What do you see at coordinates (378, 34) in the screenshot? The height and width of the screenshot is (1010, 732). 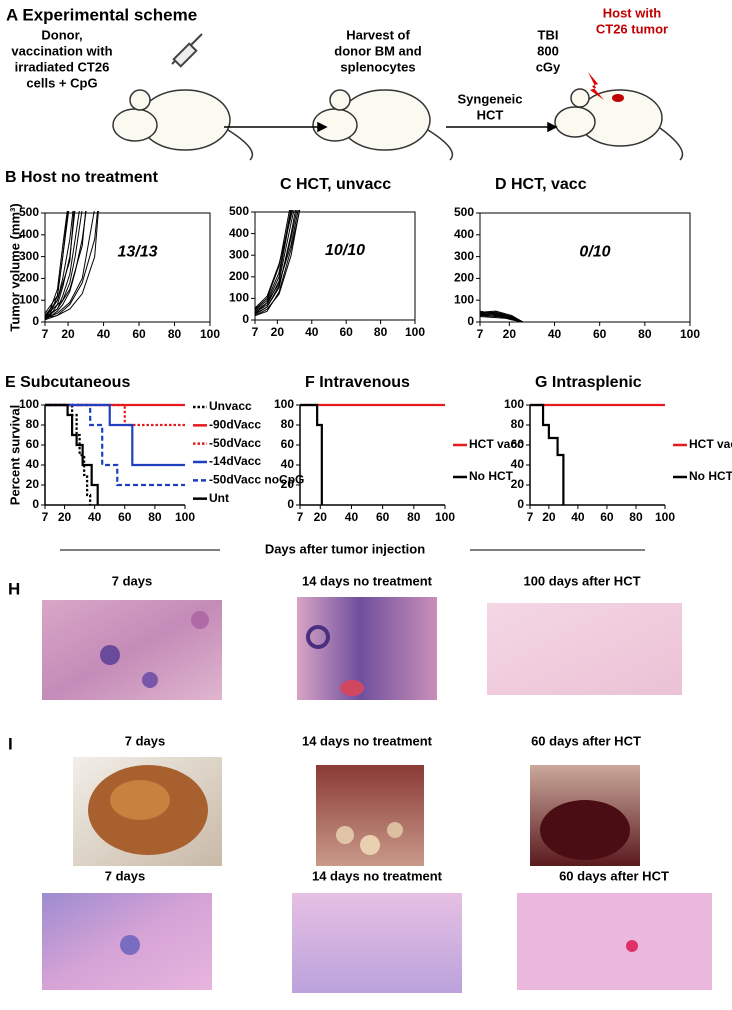 I see `harvest-line: Harvest of` at bounding box center [378, 34].